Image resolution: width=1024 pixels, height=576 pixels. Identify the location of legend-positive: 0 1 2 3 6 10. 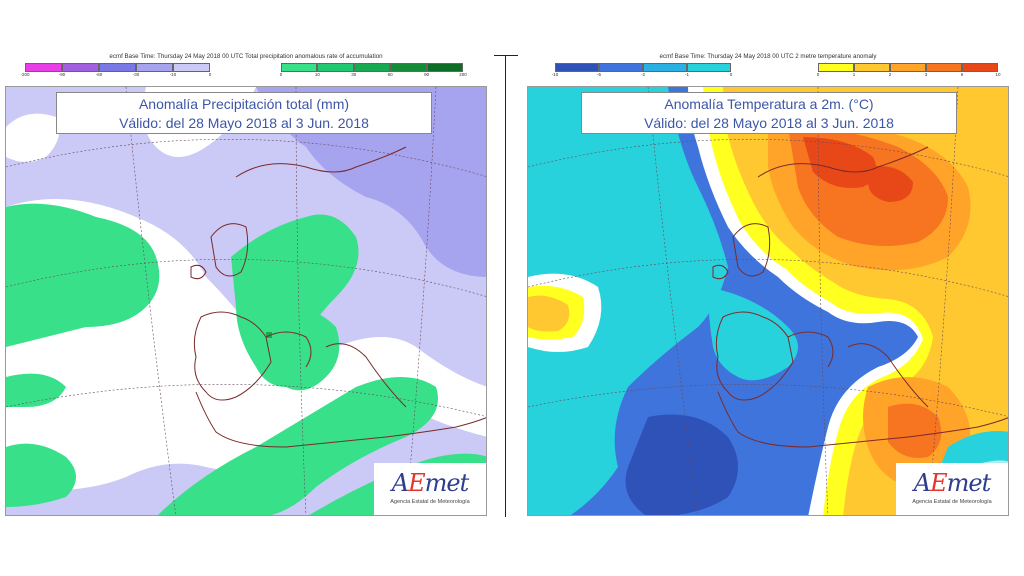
(908, 71).